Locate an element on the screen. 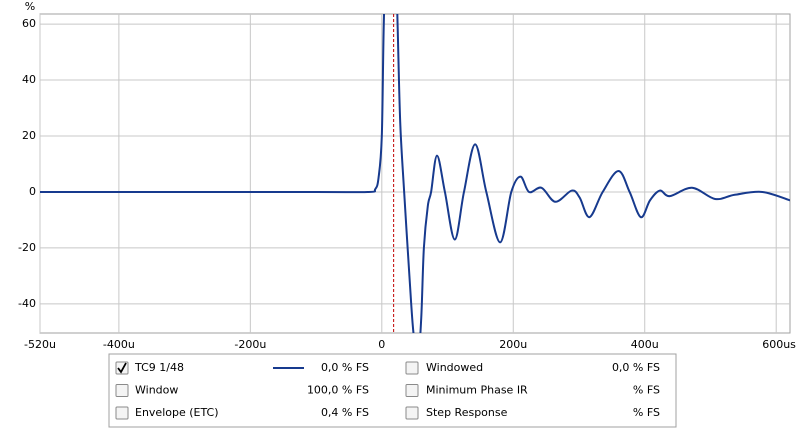 The image size is (808, 428). checkmark is located at coordinates (122, 368).